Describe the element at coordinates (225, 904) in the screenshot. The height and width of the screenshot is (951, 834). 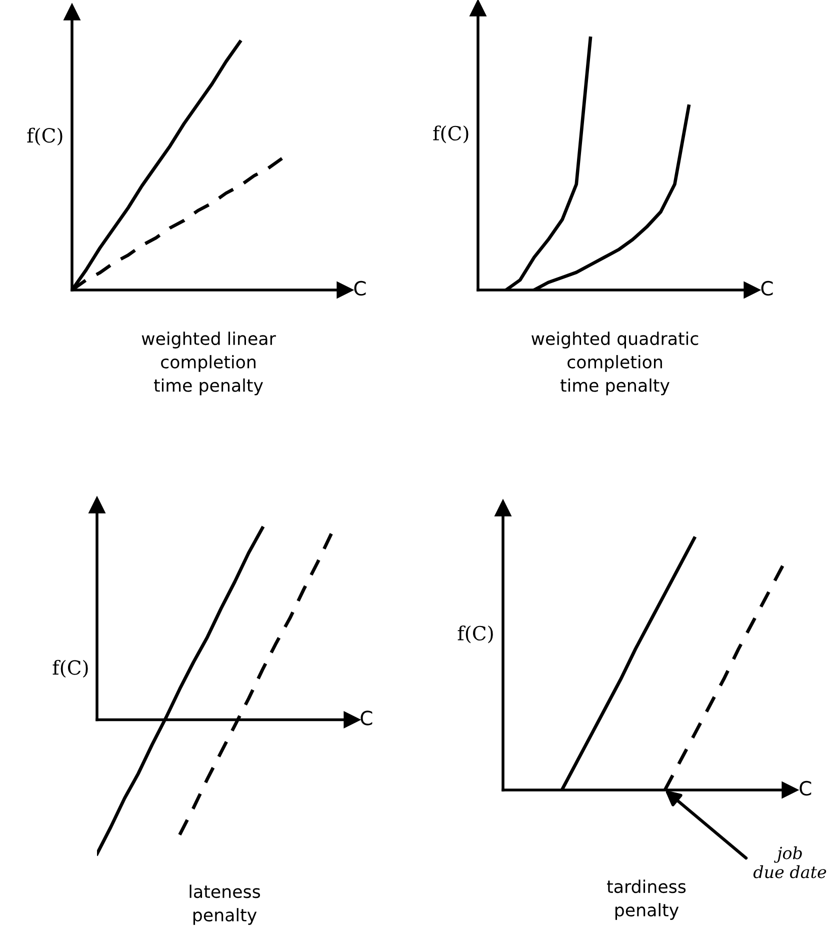
I see `text: lateness penalty` at that location.